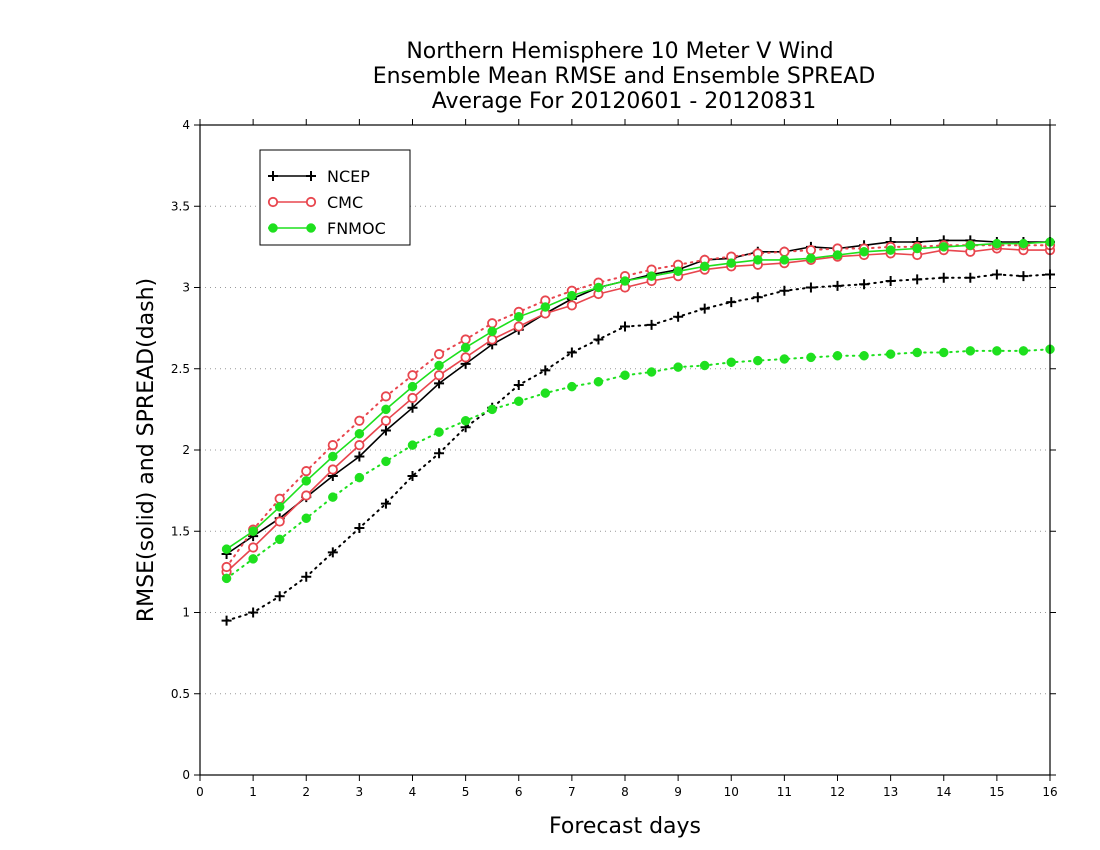  Describe the element at coordinates (731, 792) in the screenshot. I see `x-tick-label-10: 10` at that location.